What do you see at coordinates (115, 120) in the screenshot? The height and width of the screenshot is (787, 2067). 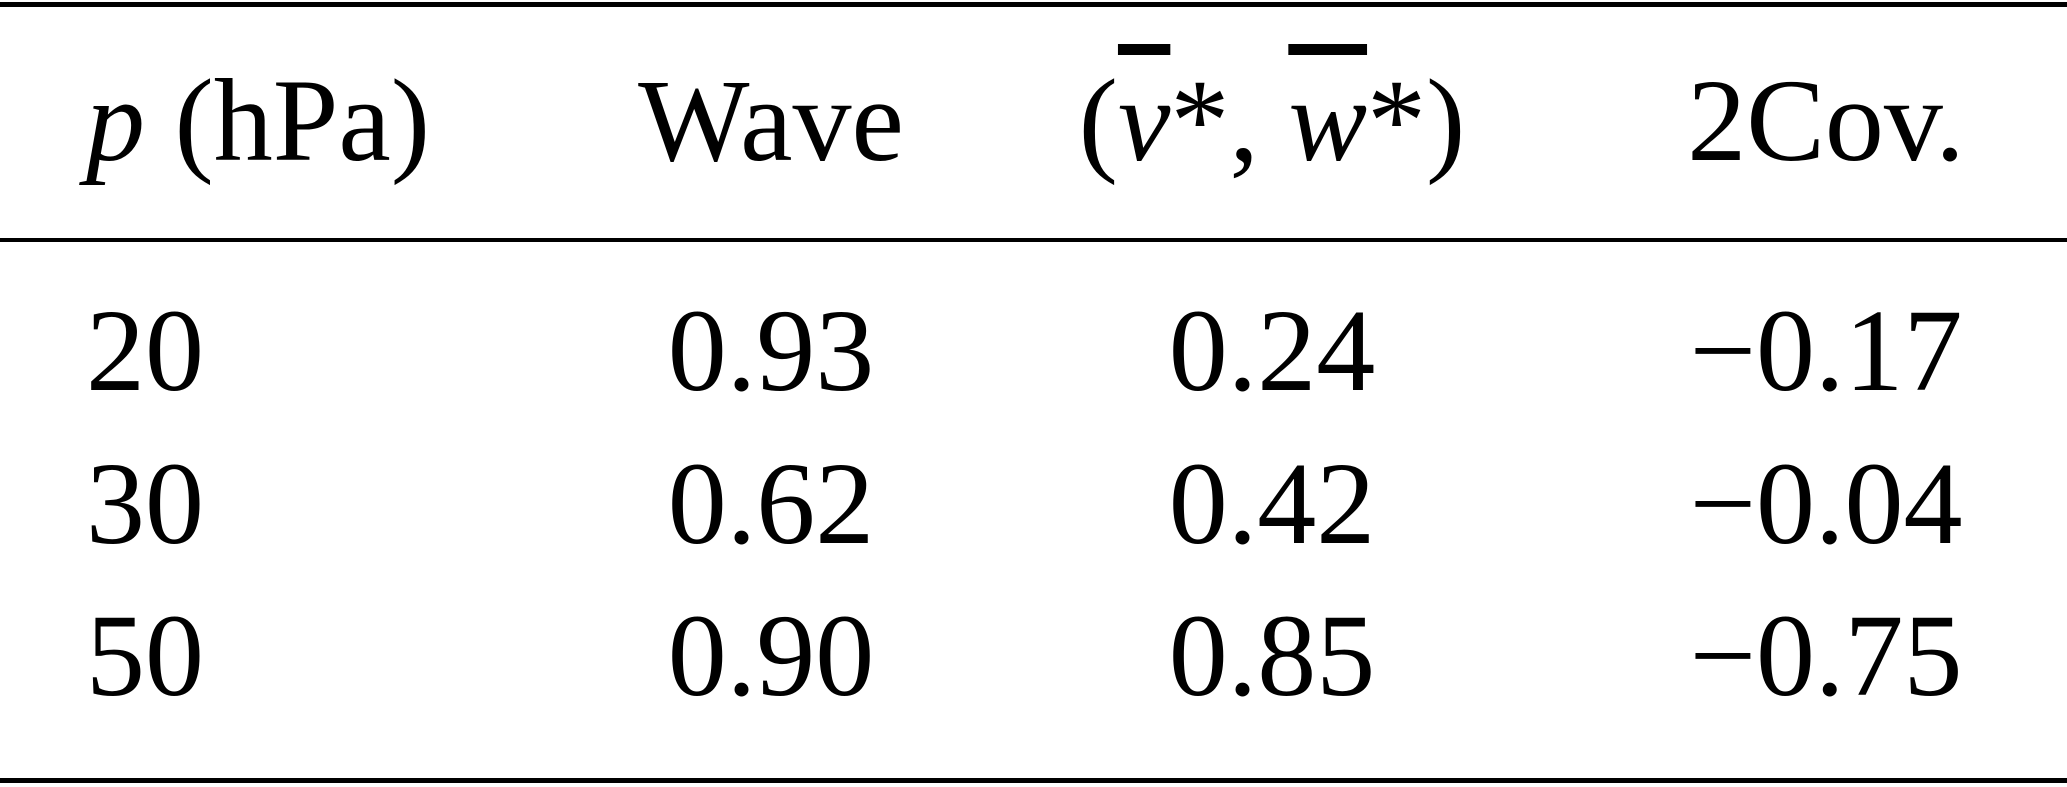 I see `header-pressure-var: p` at bounding box center [115, 120].